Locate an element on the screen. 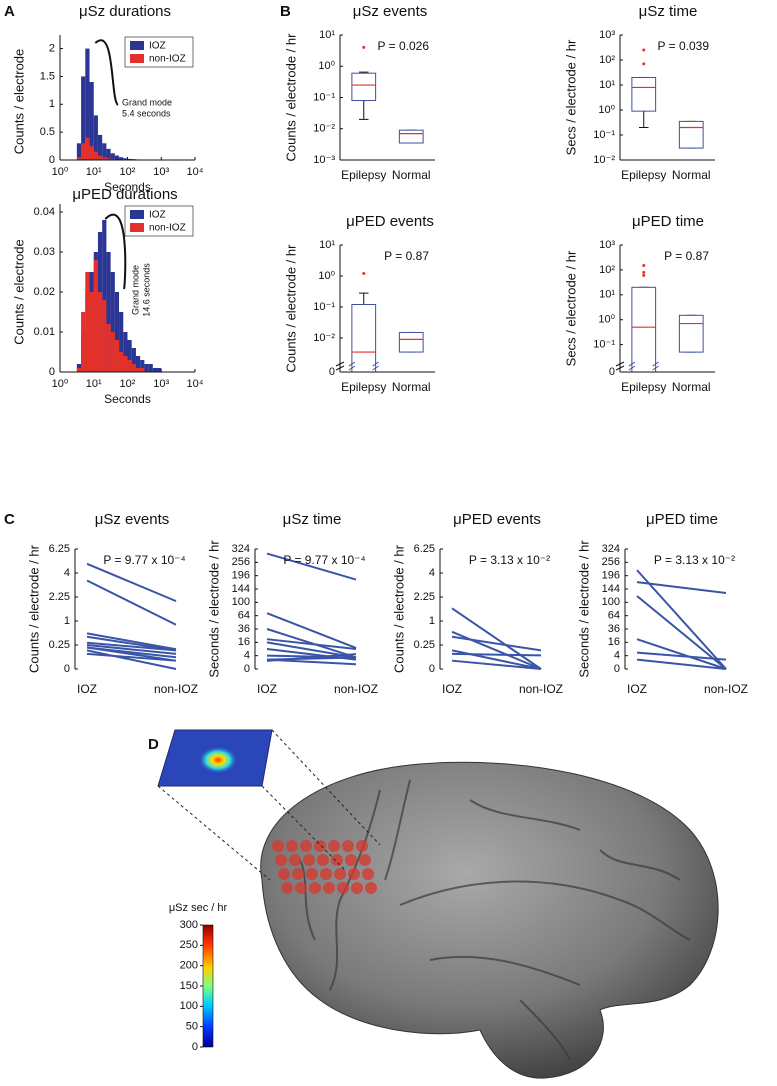  y-tick-label: 150 is located at coordinates (189, 986).